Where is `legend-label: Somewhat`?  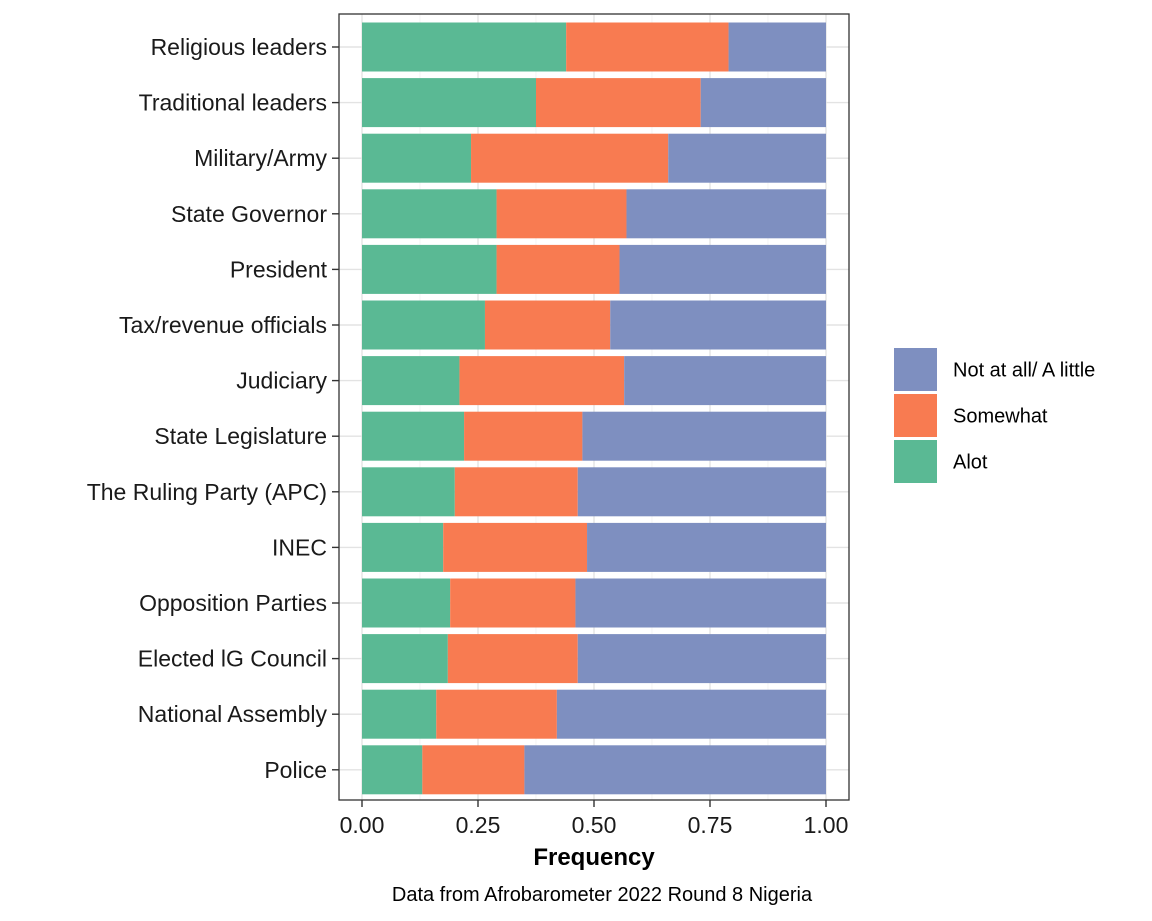 legend-label: Somewhat is located at coordinates (1000, 417).